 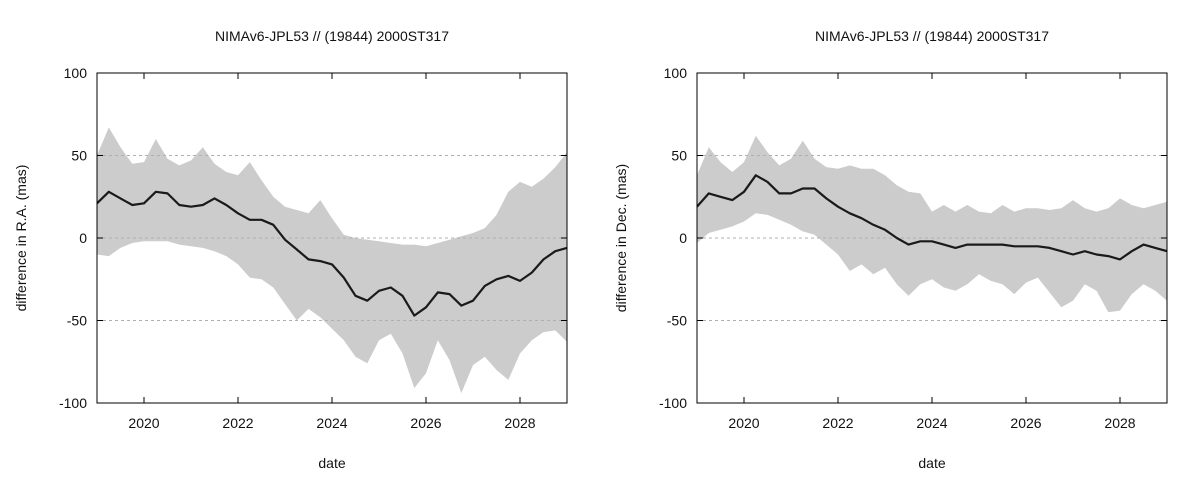 I want to click on y-axis-label: difference in R.A. (mas), so click(x=21, y=238).